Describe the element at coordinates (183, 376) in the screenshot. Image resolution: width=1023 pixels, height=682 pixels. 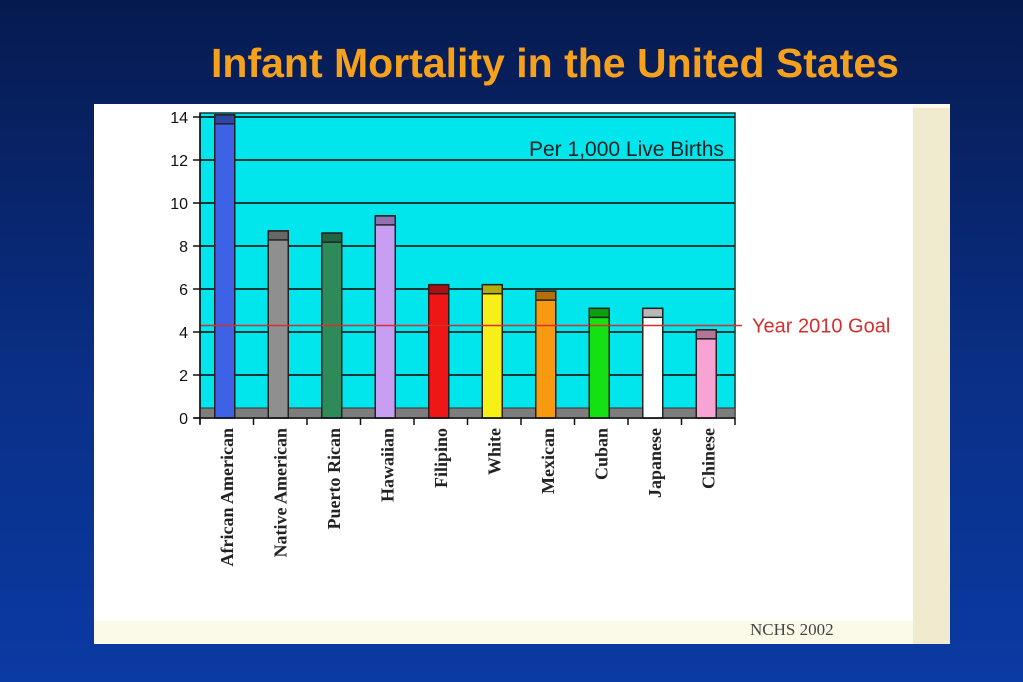
I see `y-tick-label: 2` at that location.